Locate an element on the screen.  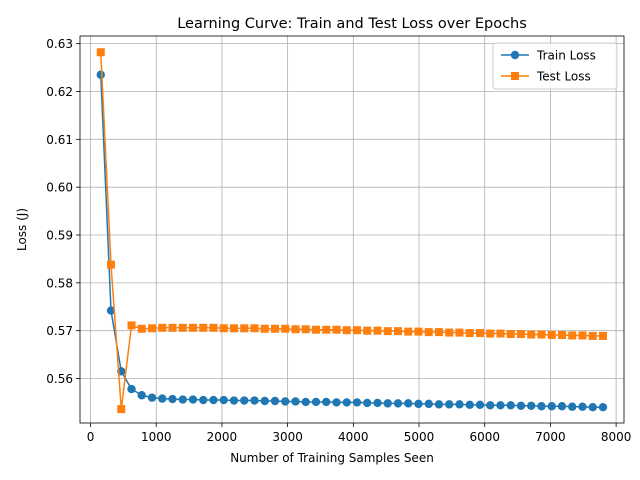
y-tick-label: 0.57 is located at coordinates (59, 331).